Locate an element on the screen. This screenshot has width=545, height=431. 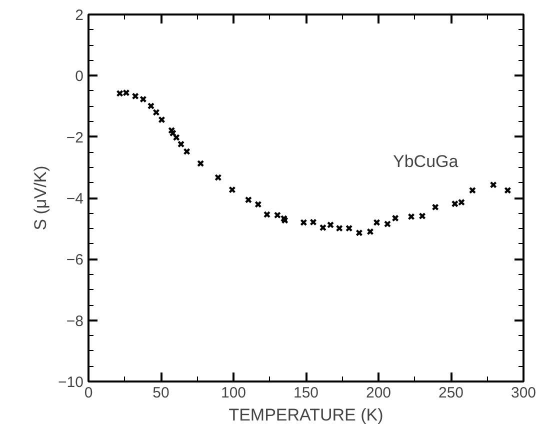
x-tick-label: 150 is located at coordinates (306, 393).